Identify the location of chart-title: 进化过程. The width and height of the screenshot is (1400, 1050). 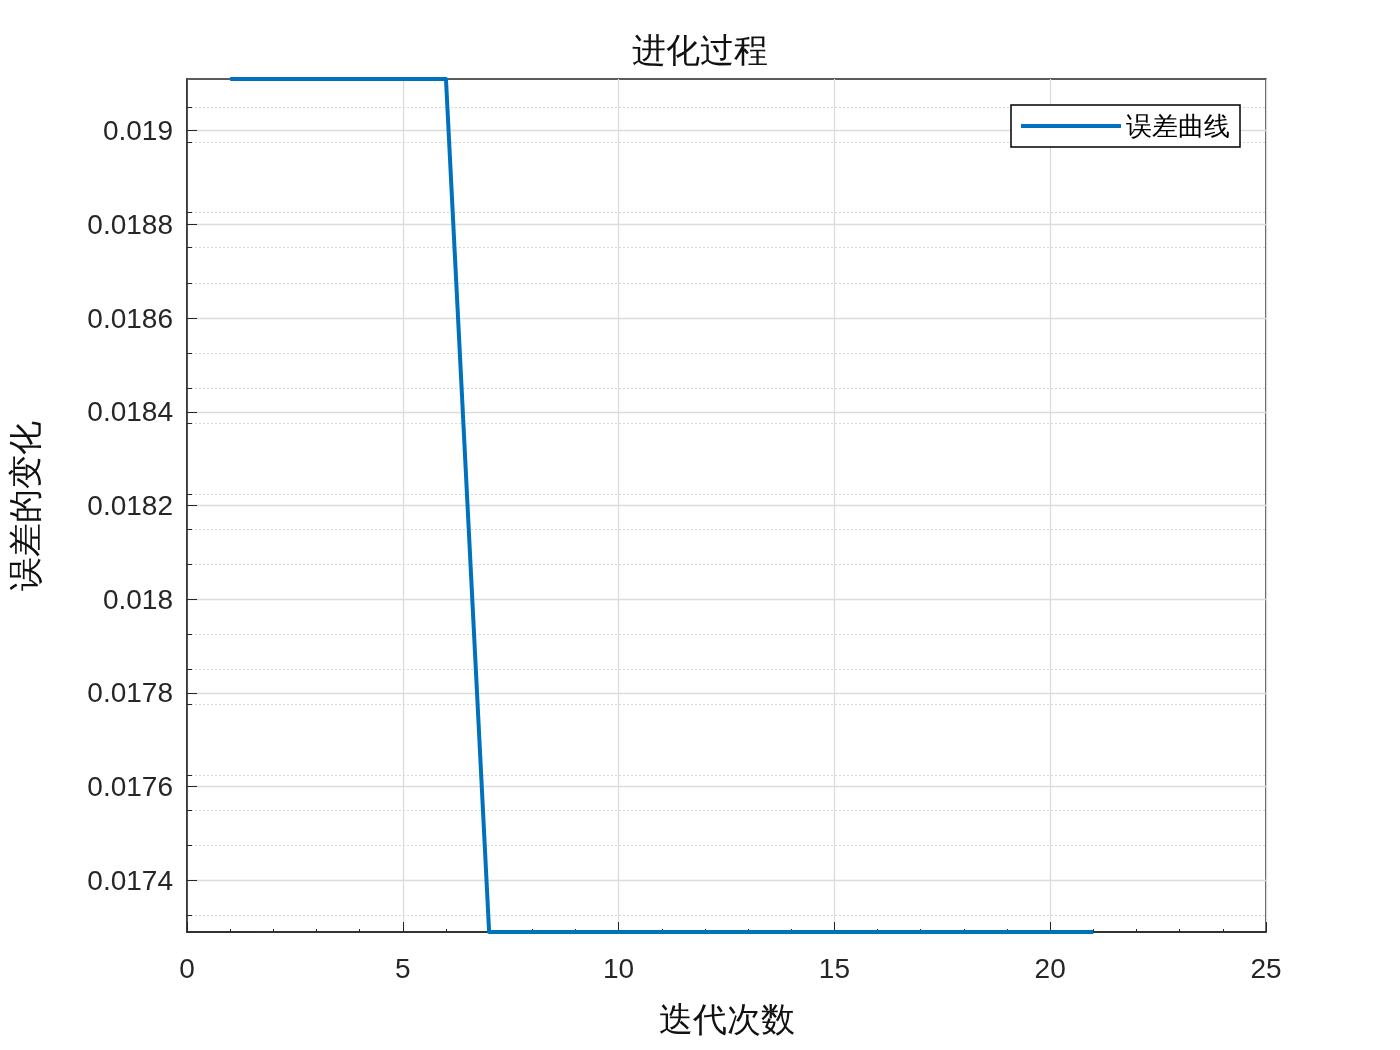
(700, 50).